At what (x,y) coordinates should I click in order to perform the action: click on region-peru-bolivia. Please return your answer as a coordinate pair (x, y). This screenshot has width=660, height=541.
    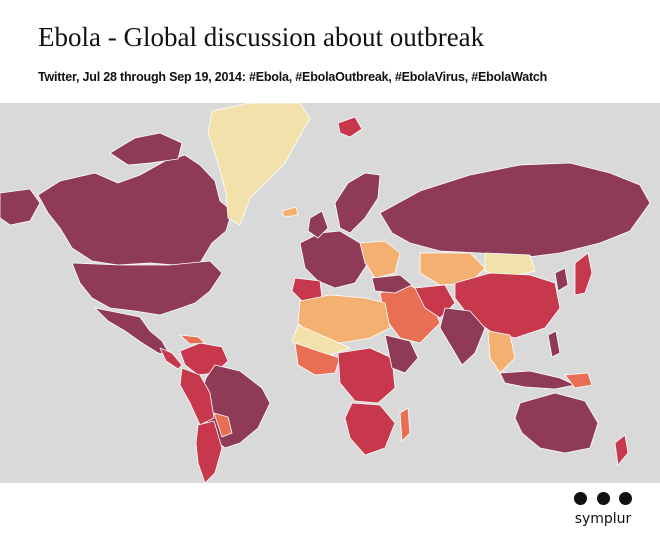
    Looking at the image, I should click on (197, 396).